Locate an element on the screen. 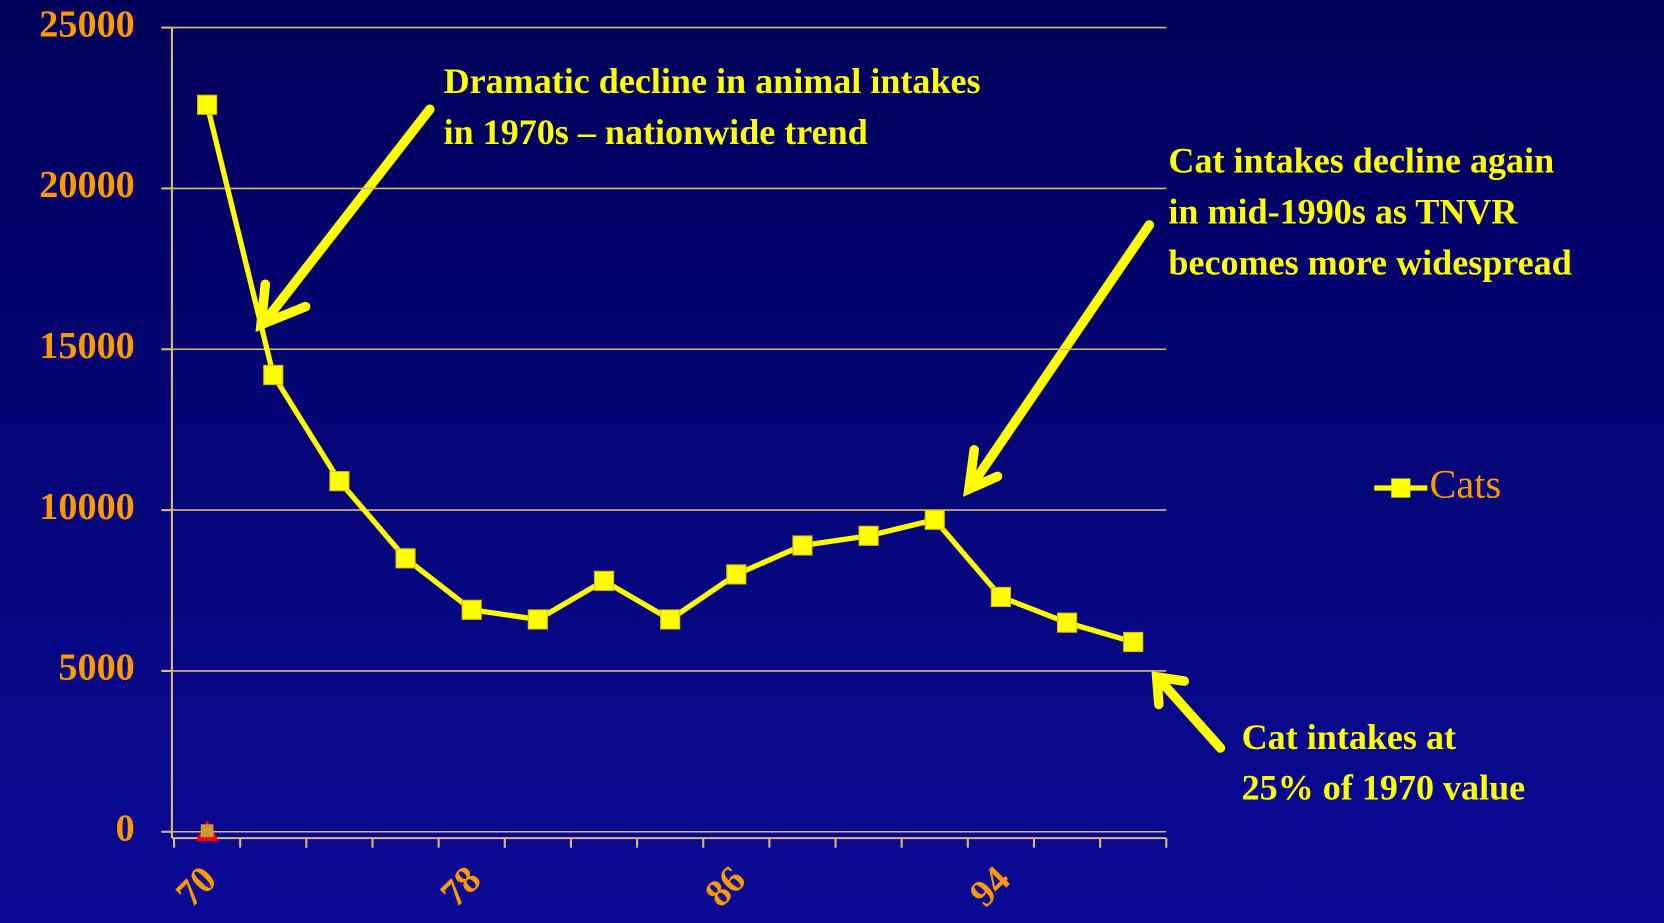  annotation: in 1970s – nationwide trend is located at coordinates (656, 132).